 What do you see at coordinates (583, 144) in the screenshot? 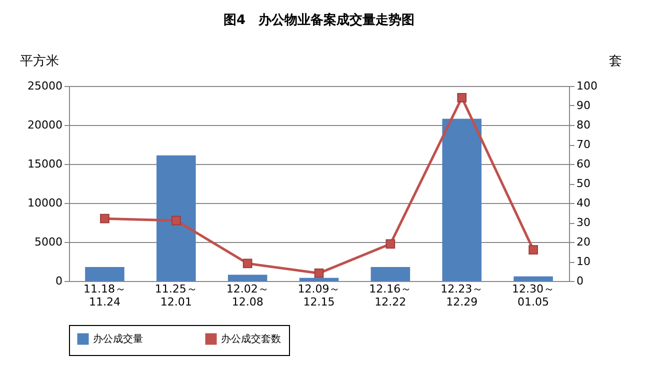
I see `y2-tick-label: 70` at bounding box center [583, 144].